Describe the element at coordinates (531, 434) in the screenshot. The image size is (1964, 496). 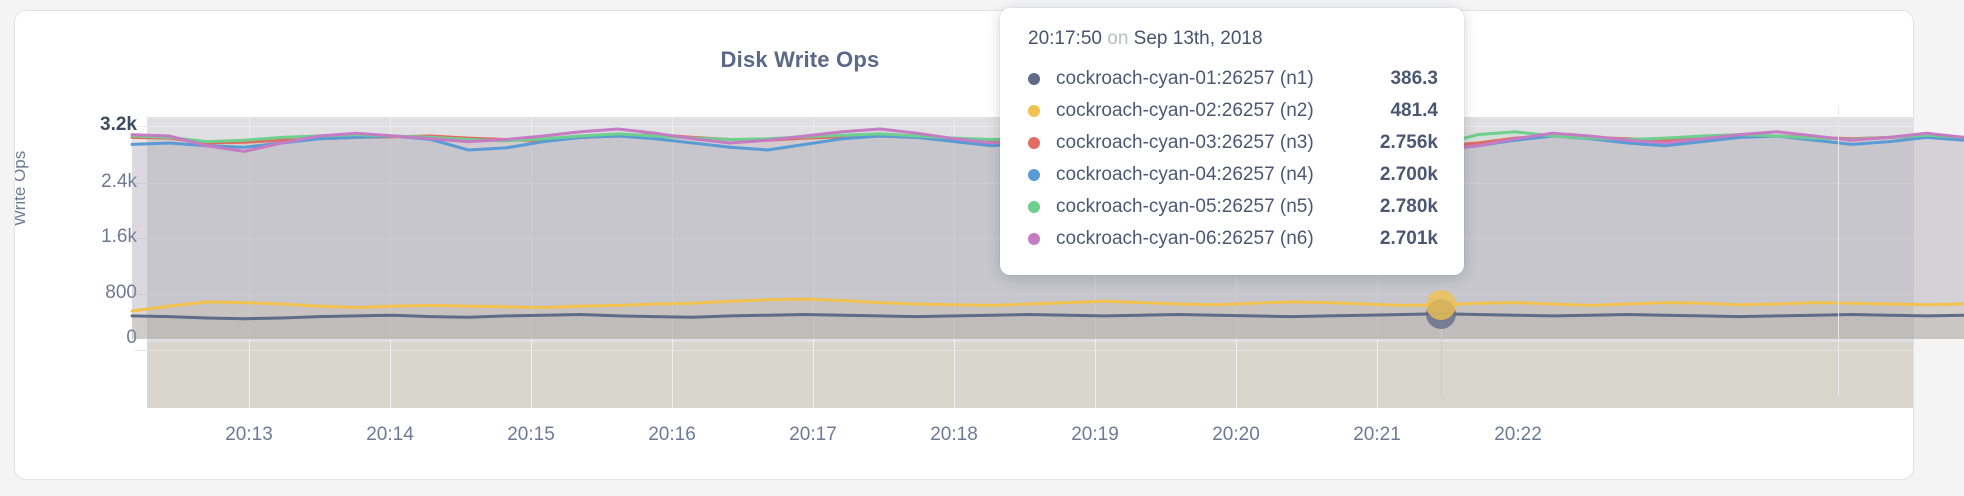
I see `x-tick-label-2: 20:15` at that location.